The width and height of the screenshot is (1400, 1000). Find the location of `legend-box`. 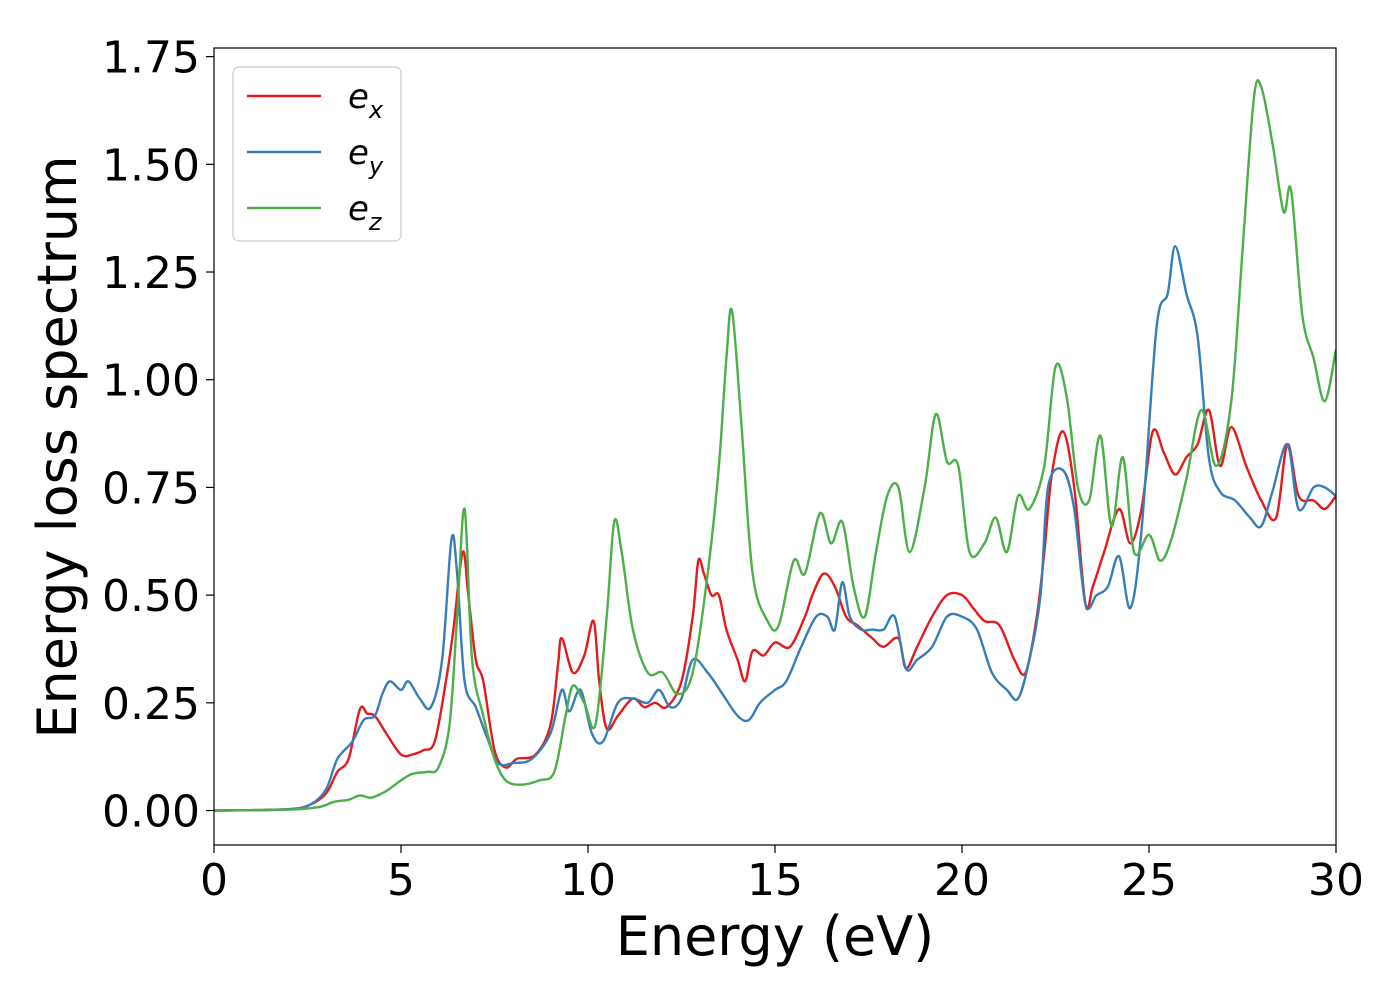

legend-box is located at coordinates (317, 154).